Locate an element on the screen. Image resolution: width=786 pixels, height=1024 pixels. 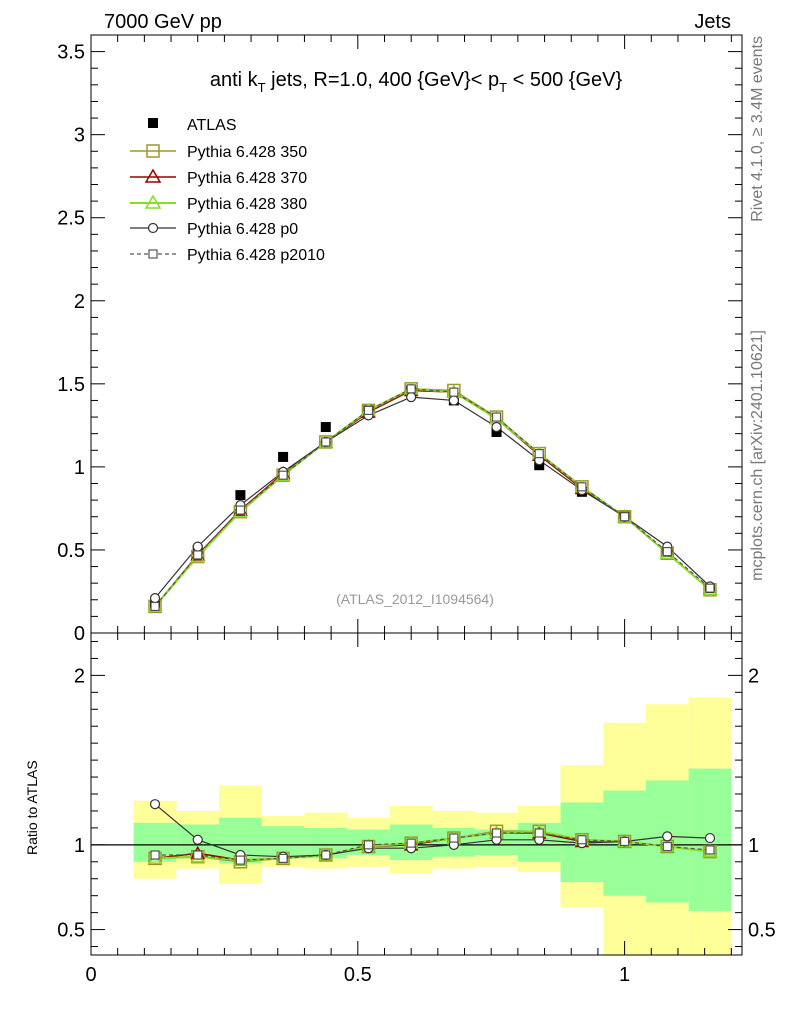
legend-label-p0: Pythia 6.428 p0 is located at coordinates (242, 229).